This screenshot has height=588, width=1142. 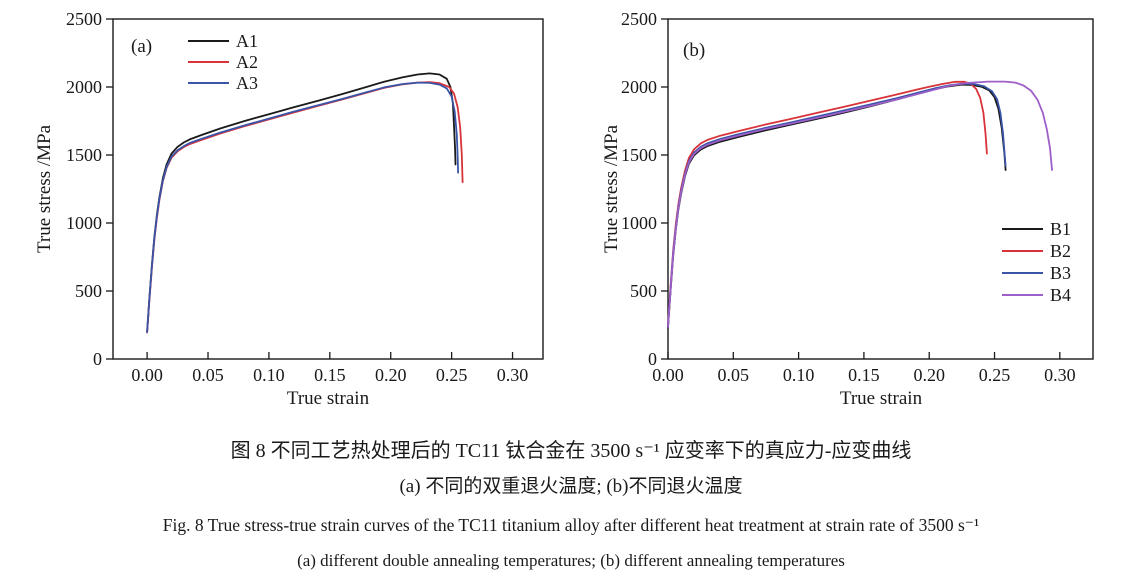 I want to click on legend-item-A1: A1, so click(x=223, y=40).